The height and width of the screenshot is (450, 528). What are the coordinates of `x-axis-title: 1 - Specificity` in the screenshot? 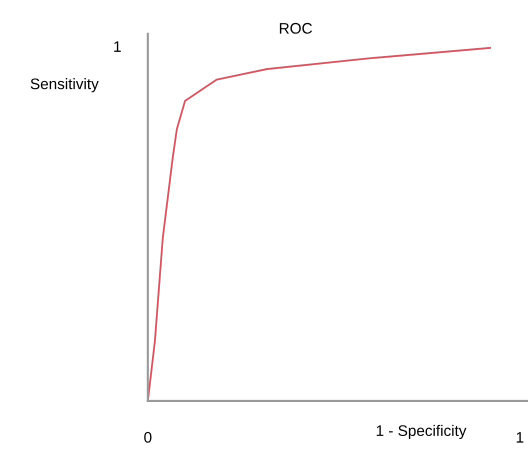 It's located at (421, 432).